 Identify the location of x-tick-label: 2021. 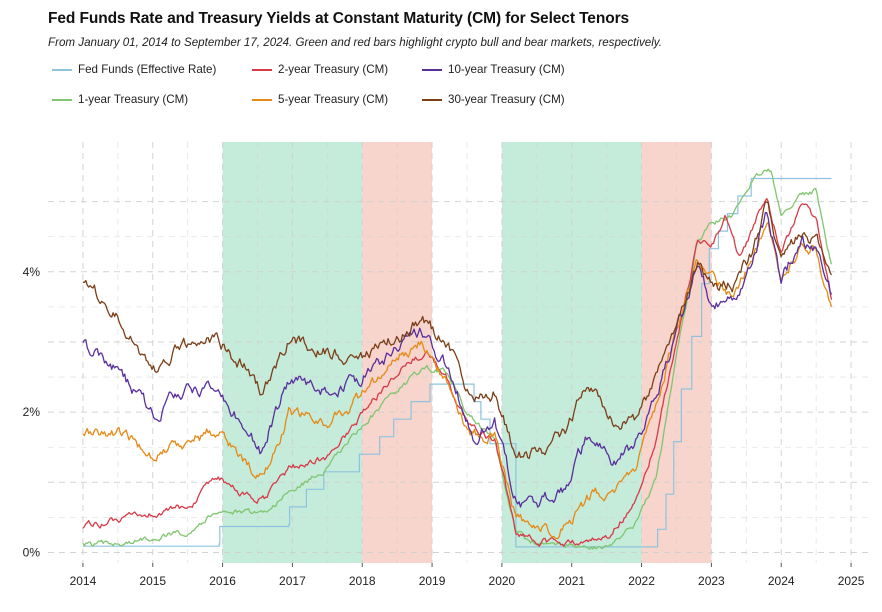
(571, 581).